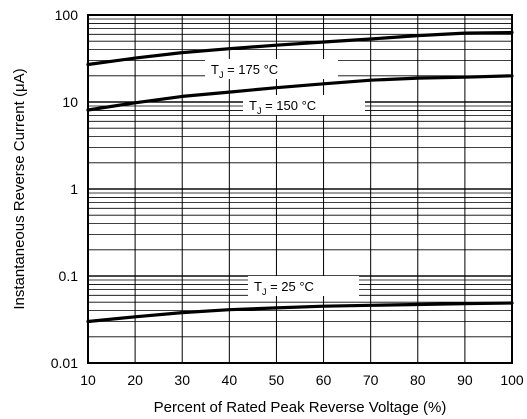 This screenshot has width=527, height=419. Describe the element at coordinates (74, 189) in the screenshot. I see `y-tick-label: 1` at that location.